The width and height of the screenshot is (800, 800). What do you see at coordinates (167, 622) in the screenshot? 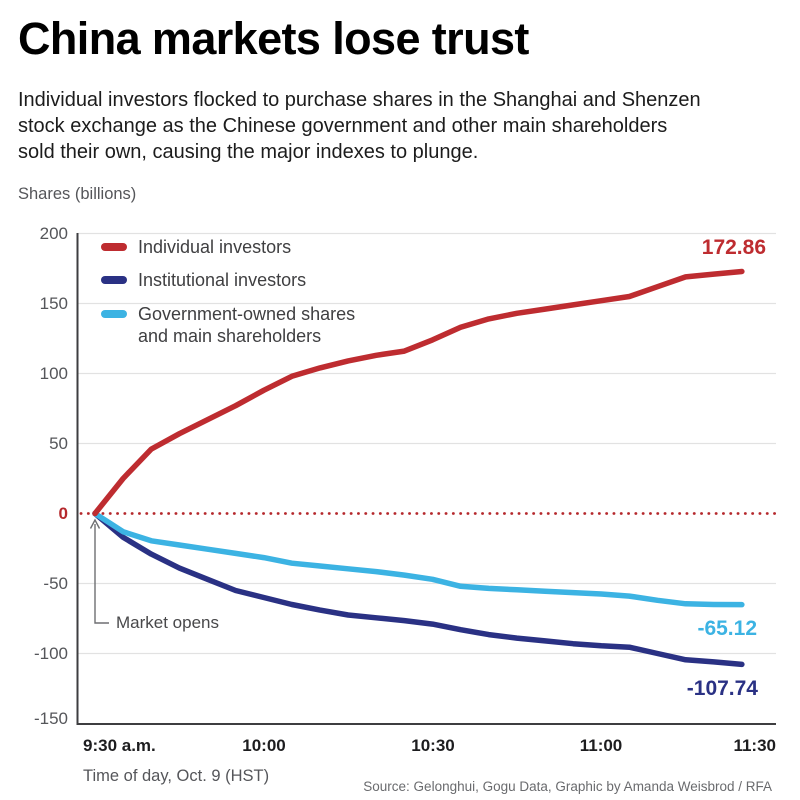
I see `market-opens-annotation: Market opens` at bounding box center [167, 622].